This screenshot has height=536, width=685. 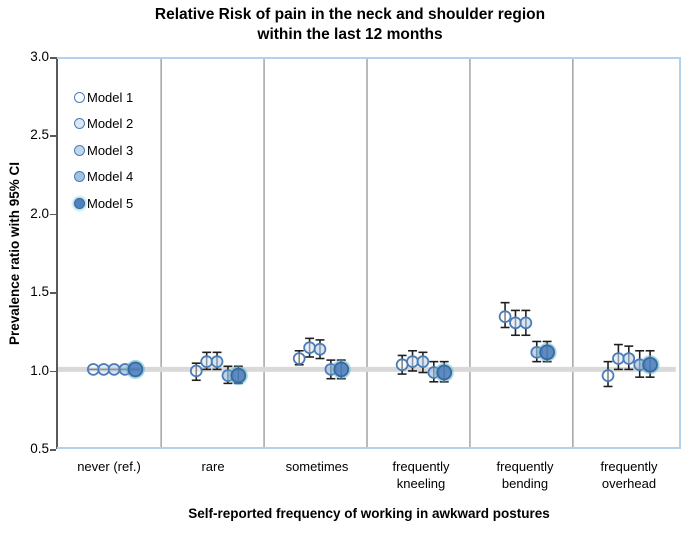 I want to click on y-tick-label: 0.5, so click(x=39, y=448).